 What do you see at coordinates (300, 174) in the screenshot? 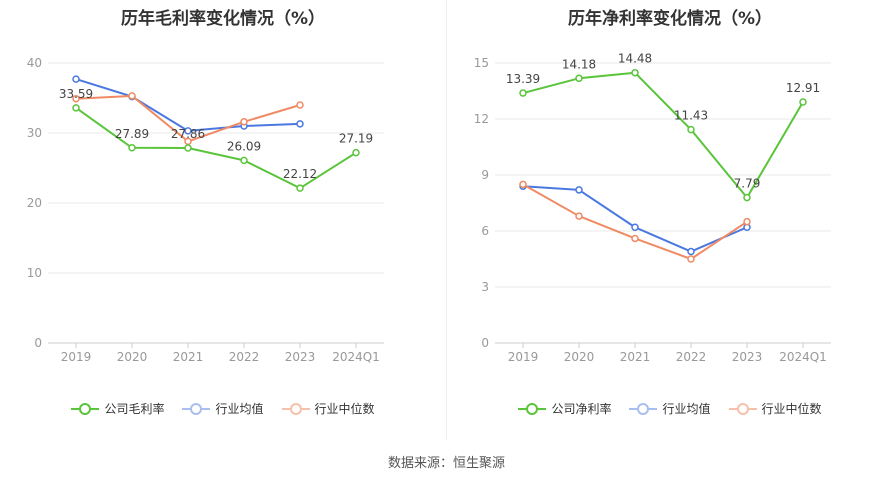
I see `data-label: 22.12` at bounding box center [300, 174].